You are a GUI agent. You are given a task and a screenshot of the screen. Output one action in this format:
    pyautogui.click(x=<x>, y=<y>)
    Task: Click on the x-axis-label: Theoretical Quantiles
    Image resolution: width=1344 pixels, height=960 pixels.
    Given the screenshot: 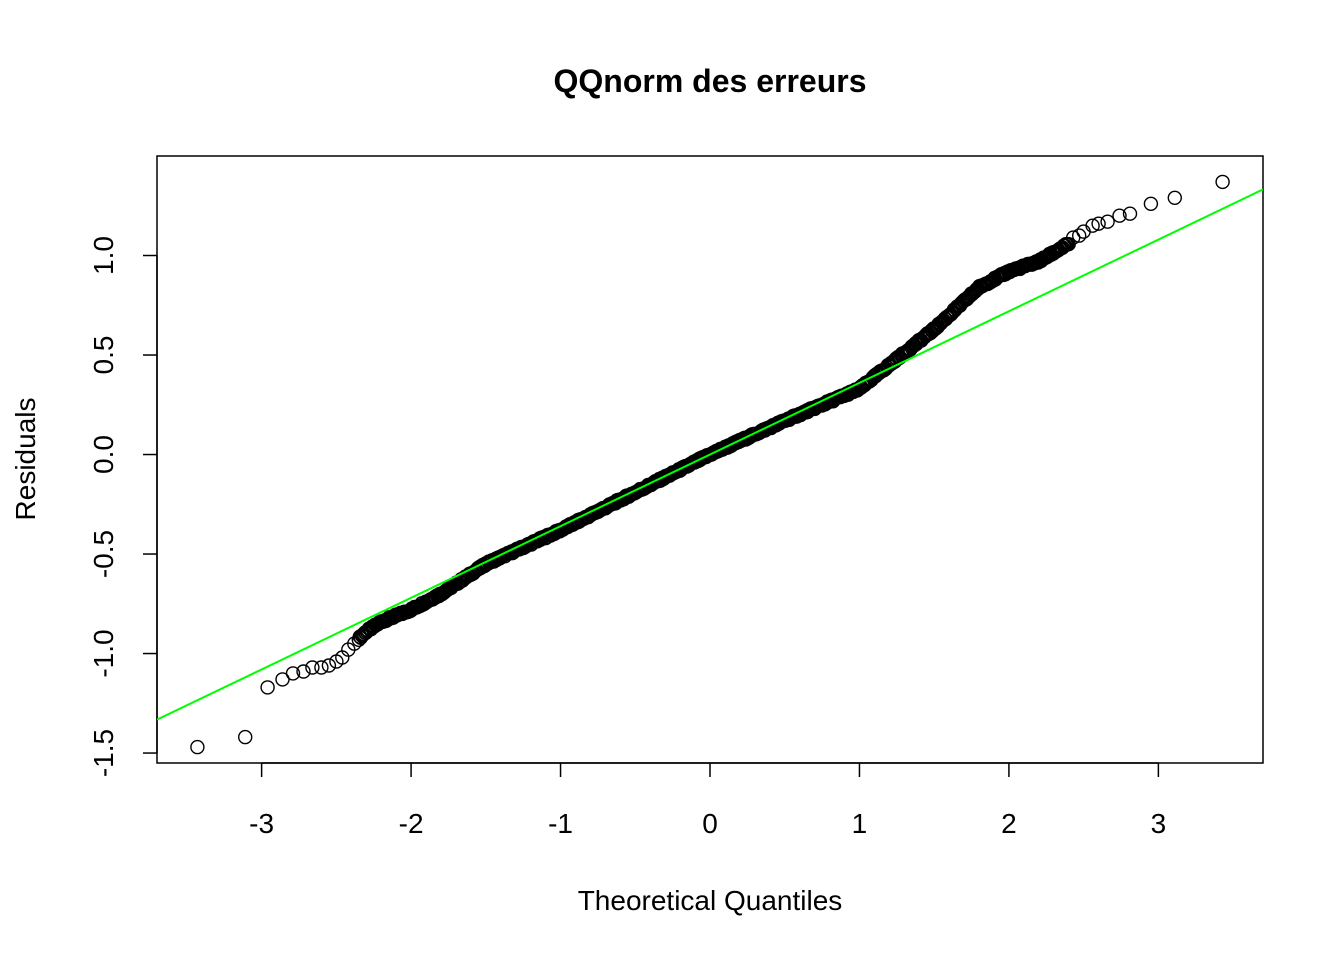 What is the action you would take?
    pyautogui.click(x=710, y=900)
    